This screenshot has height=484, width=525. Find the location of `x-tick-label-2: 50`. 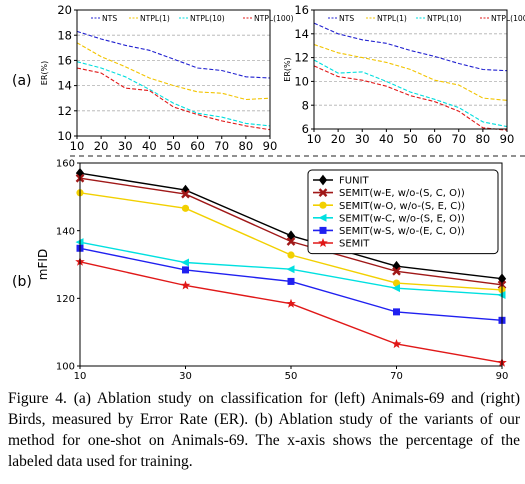

x-tick-label-2: 50 is located at coordinates (291, 376).